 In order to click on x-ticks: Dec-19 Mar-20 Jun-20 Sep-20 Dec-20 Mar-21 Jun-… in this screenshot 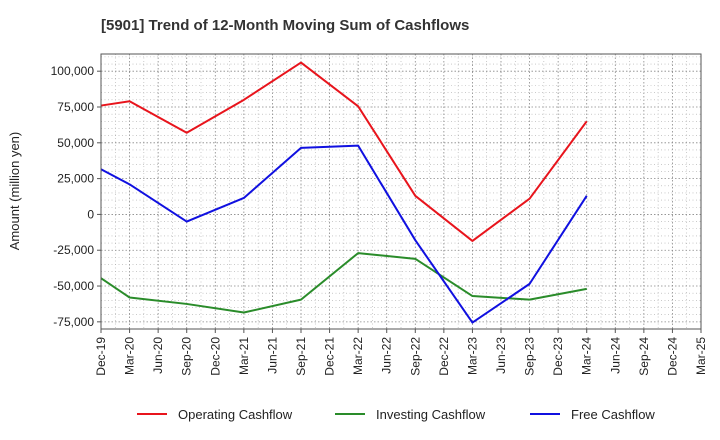, I will do `click(401, 352)`.